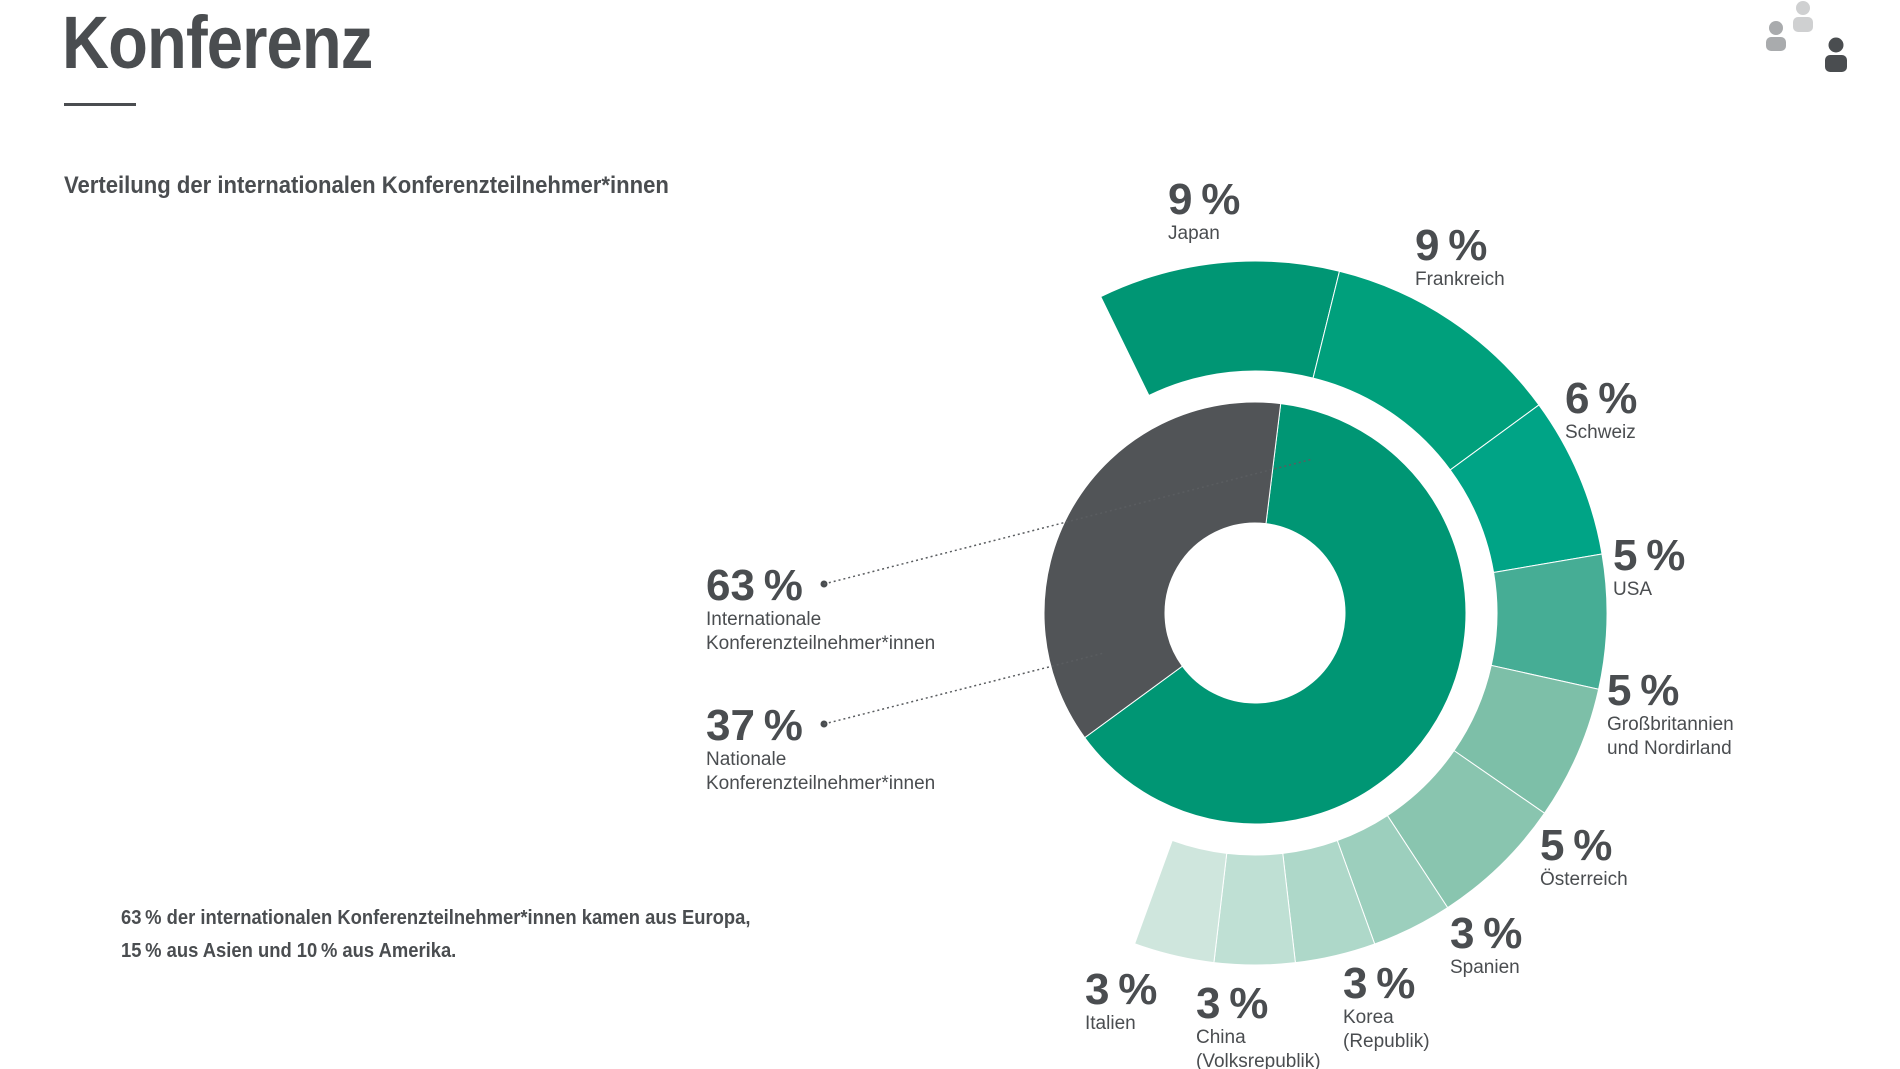 This screenshot has height=1069, width=1900. I want to click on data-label-name: Großbritannien, so click(1670, 724).